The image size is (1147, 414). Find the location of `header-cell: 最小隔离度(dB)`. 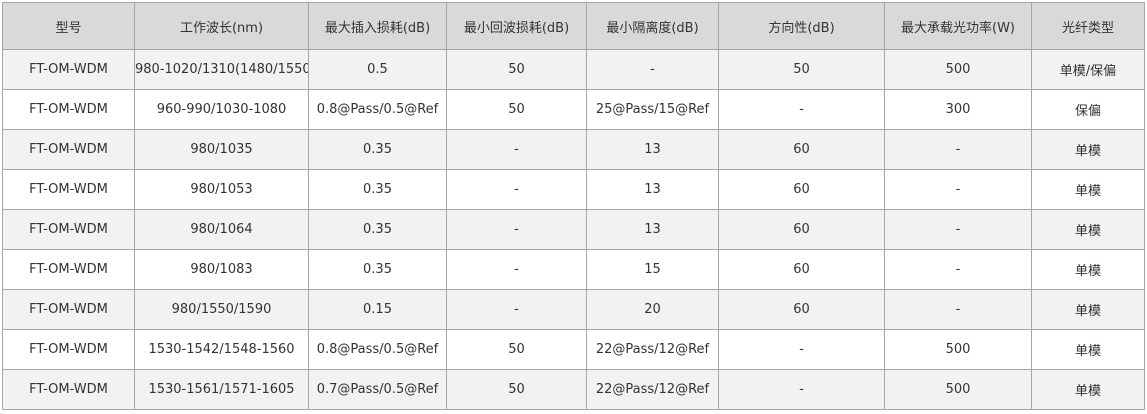

header-cell: 最小隔离度(dB) is located at coordinates (652, 26).